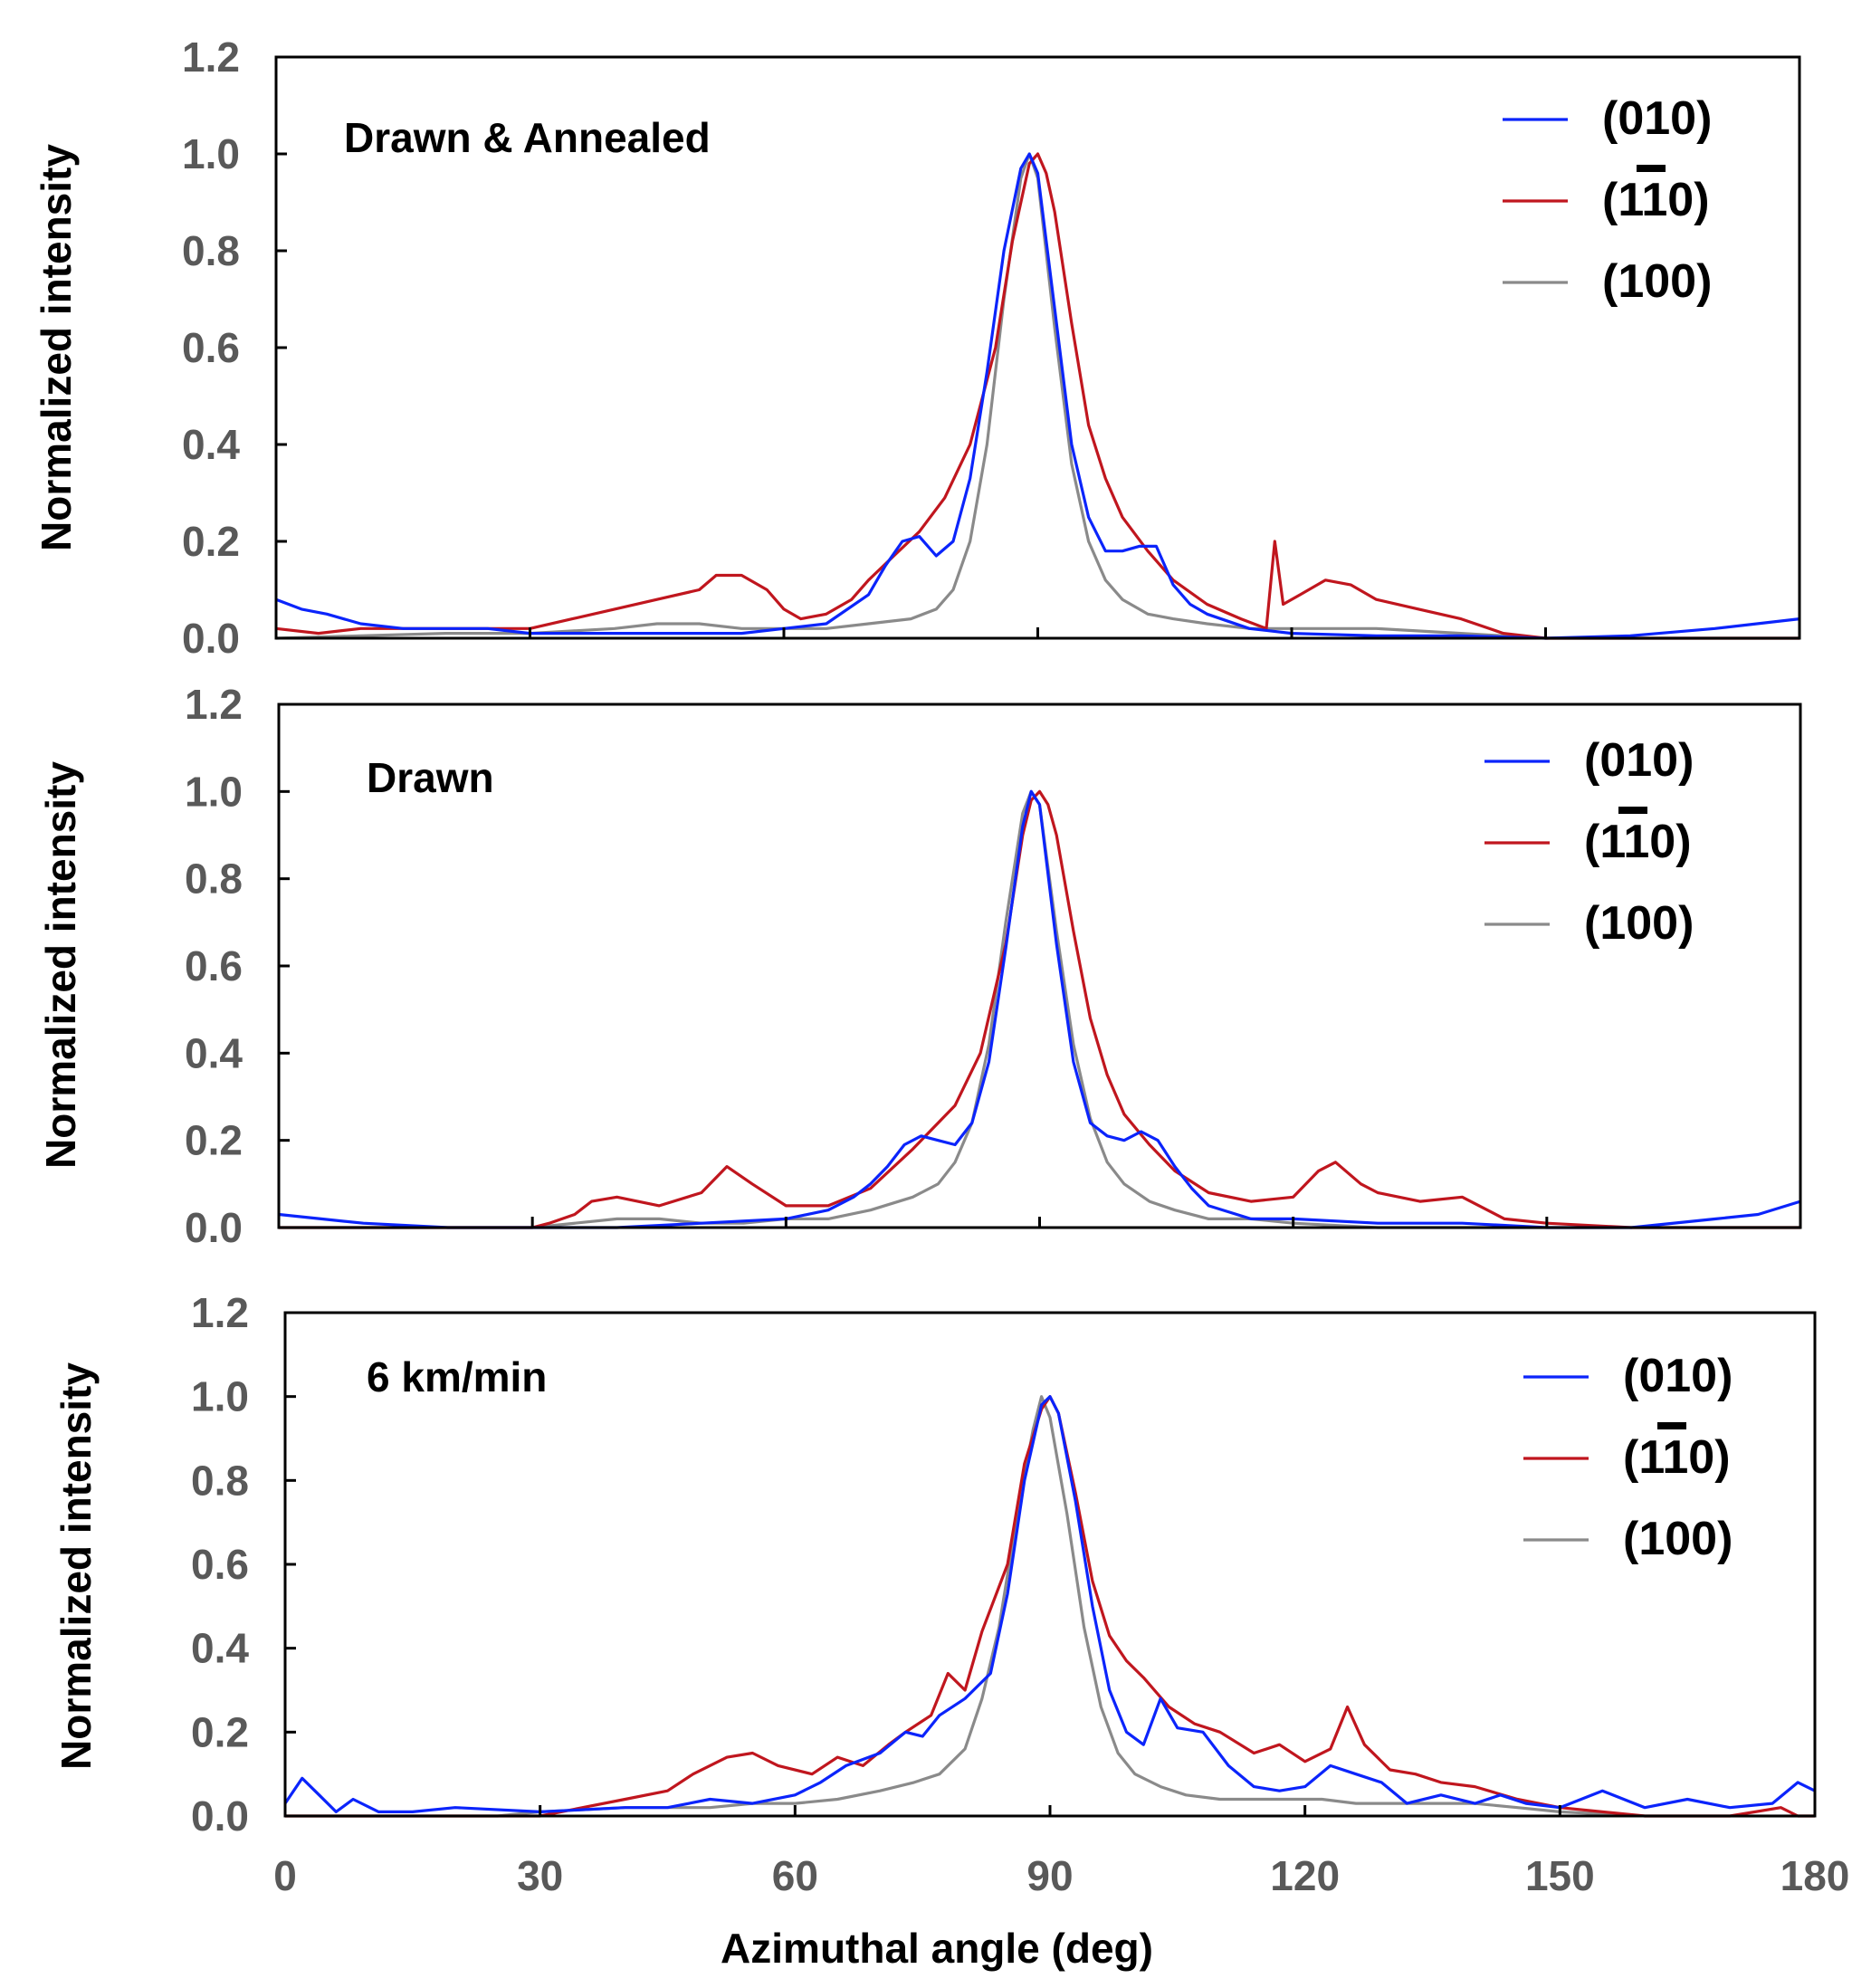 This screenshot has height=1988, width=1871. Describe the element at coordinates (457, 1376) in the screenshot. I see `panel-label: 6 km/min` at that location.